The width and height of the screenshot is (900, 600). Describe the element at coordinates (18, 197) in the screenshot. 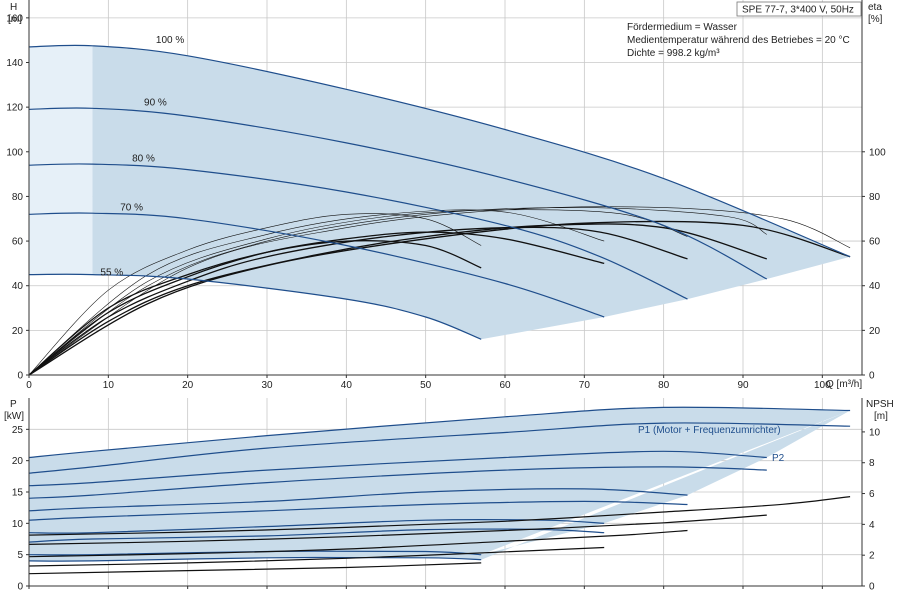

I see `top-left-tick-label: 80` at that location.